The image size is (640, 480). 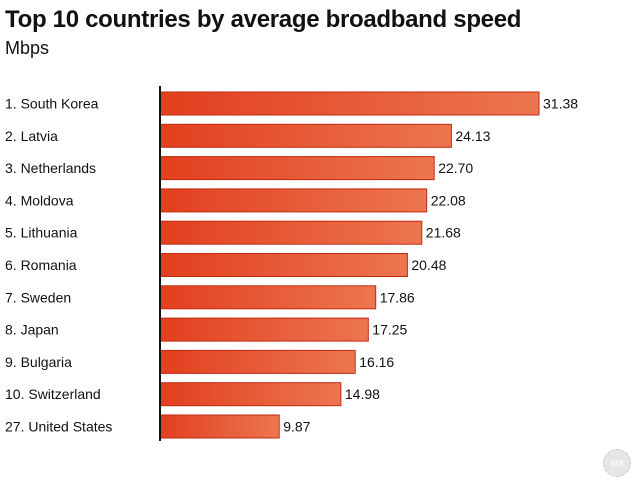 What do you see at coordinates (53, 394) in the screenshot?
I see `category-label: 10. Switzerland` at bounding box center [53, 394].